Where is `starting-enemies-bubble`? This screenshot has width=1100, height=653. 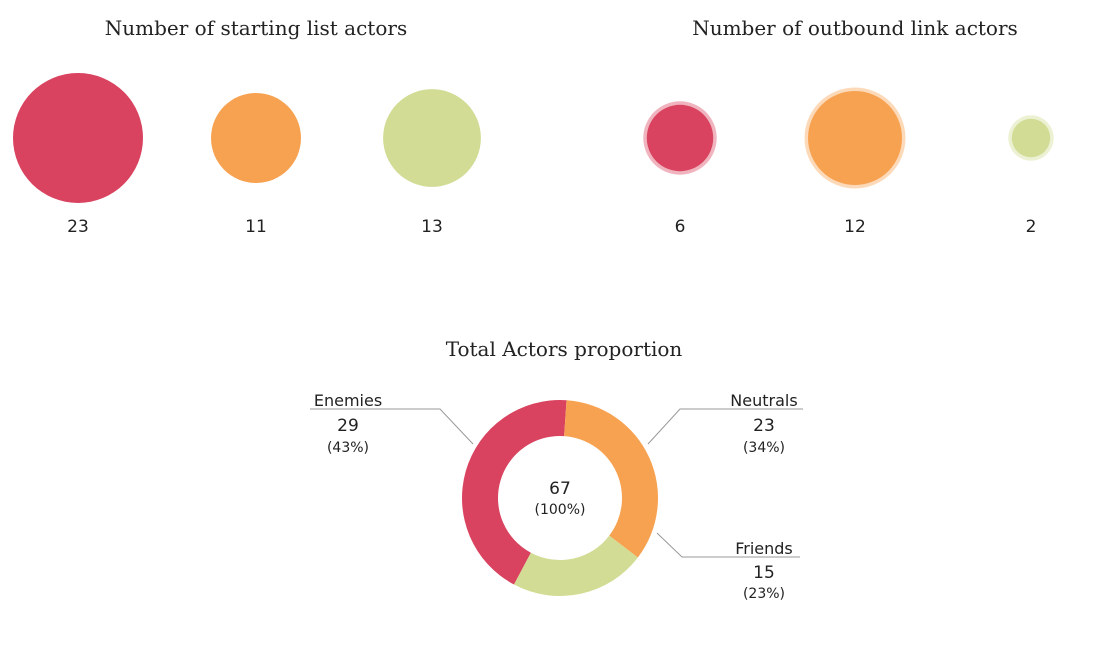
starting-enemies-bubble is located at coordinates (78, 138).